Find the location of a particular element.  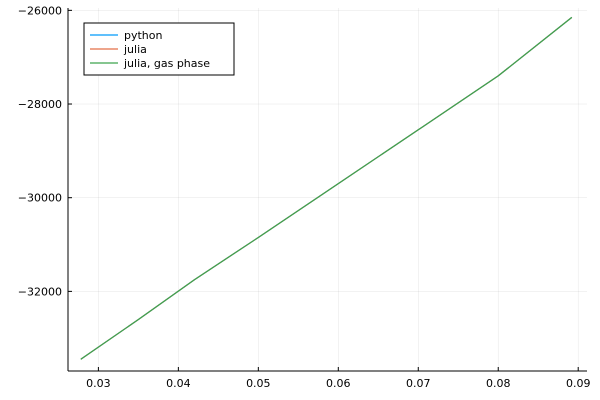

legend-label: python is located at coordinates (143, 35).